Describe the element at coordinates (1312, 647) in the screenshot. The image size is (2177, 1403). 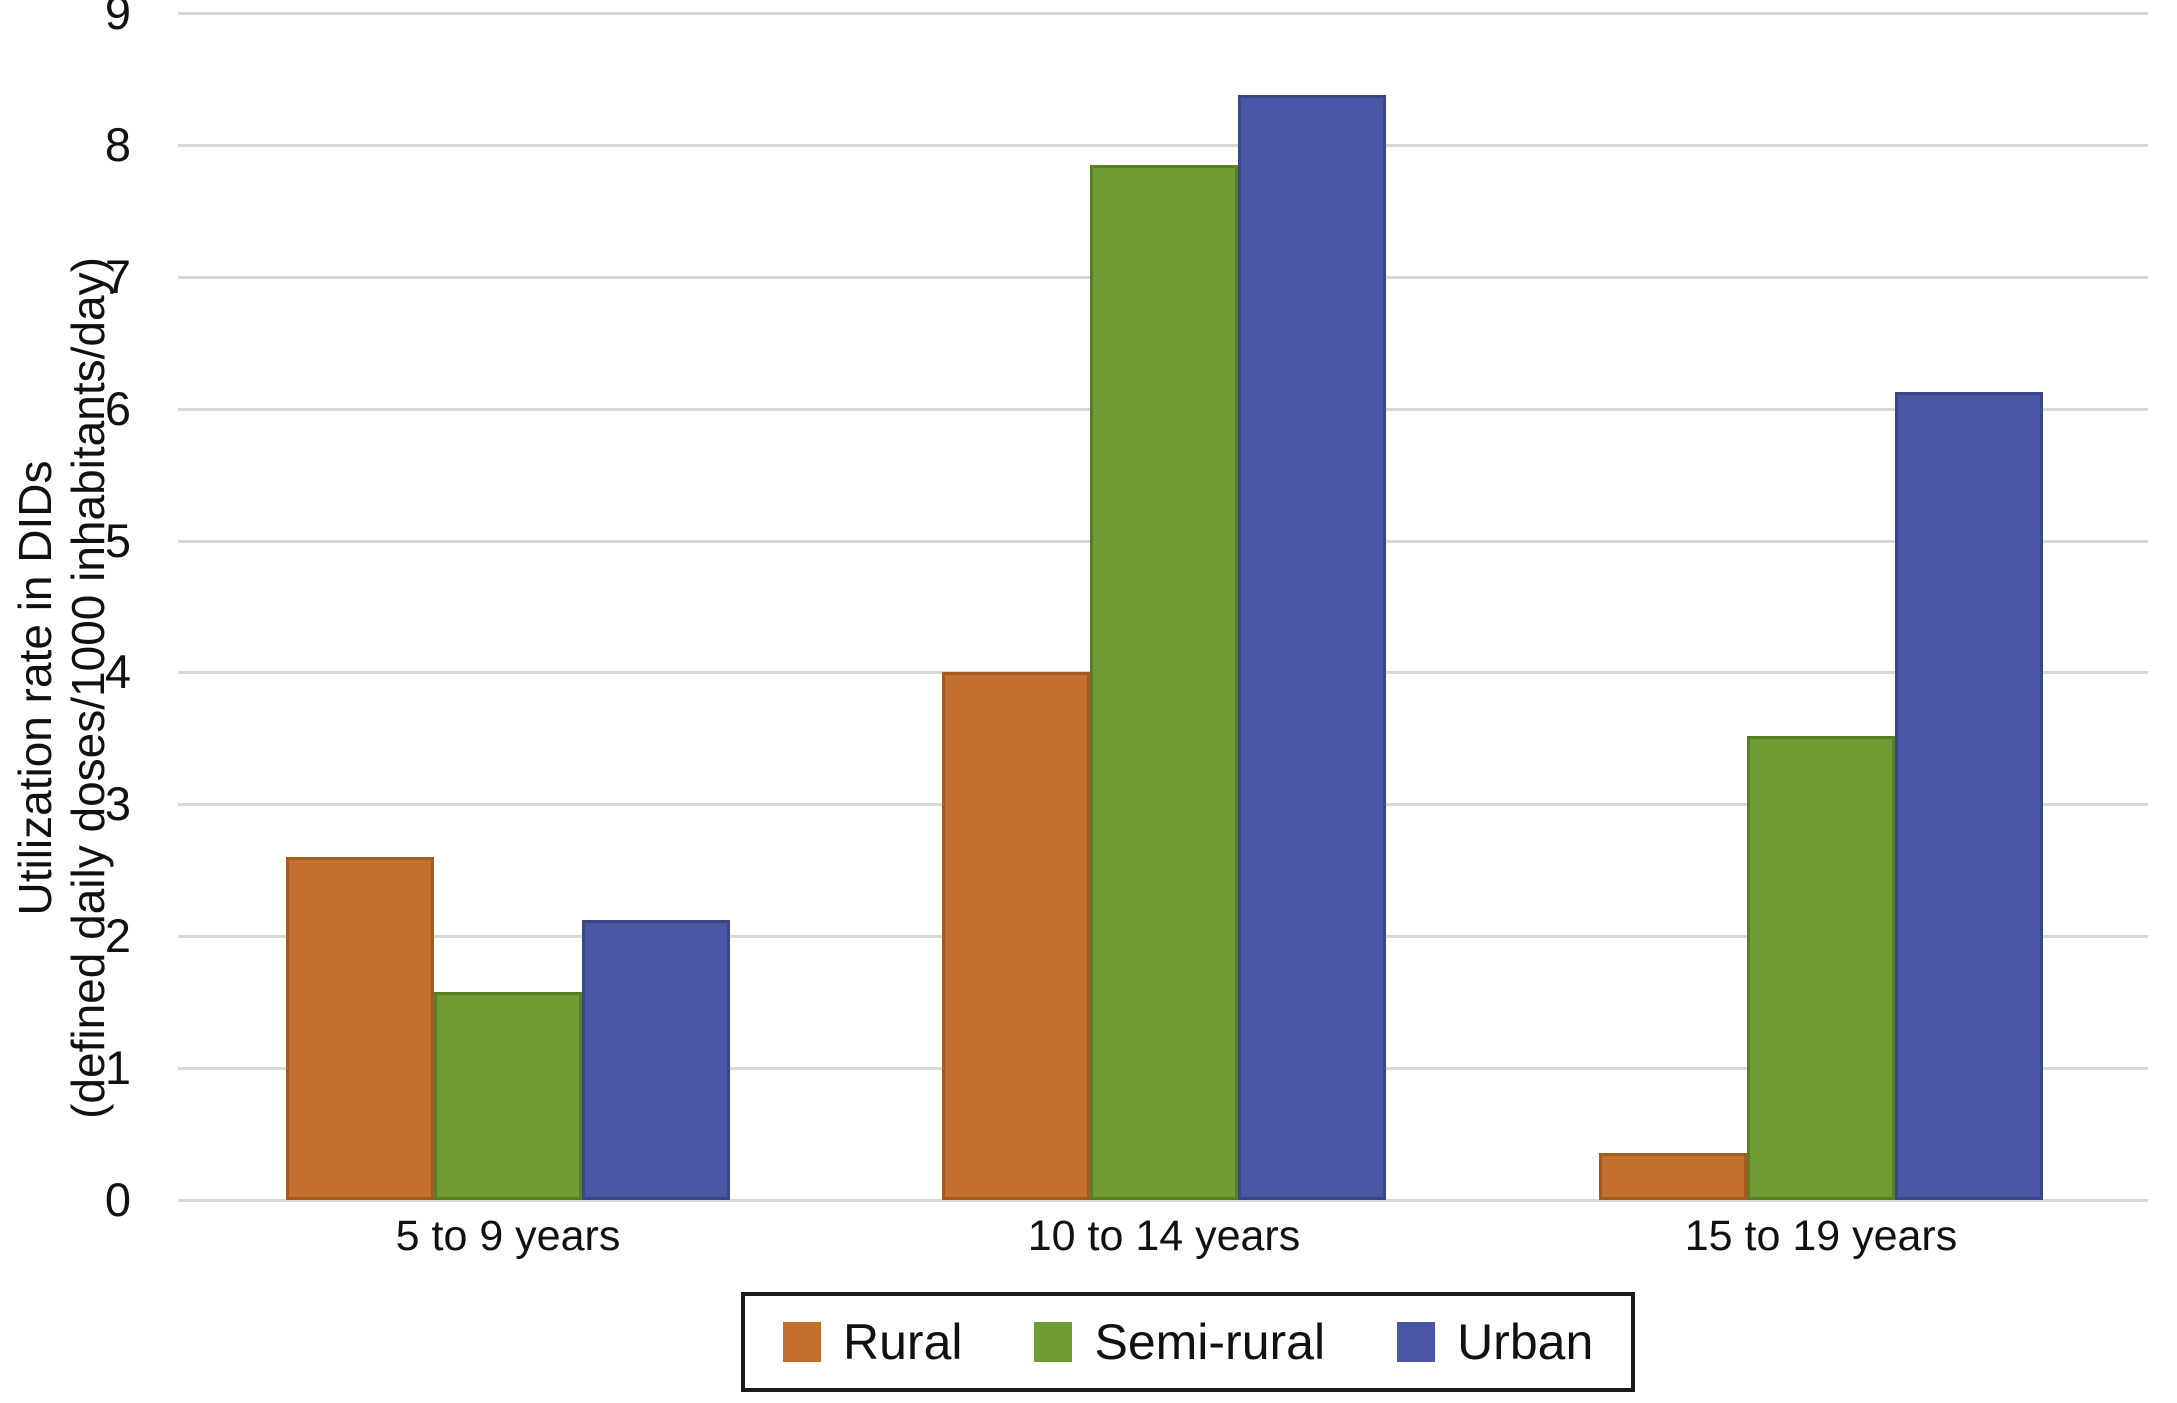
I see `bar-urban-10-to-14-years` at that location.